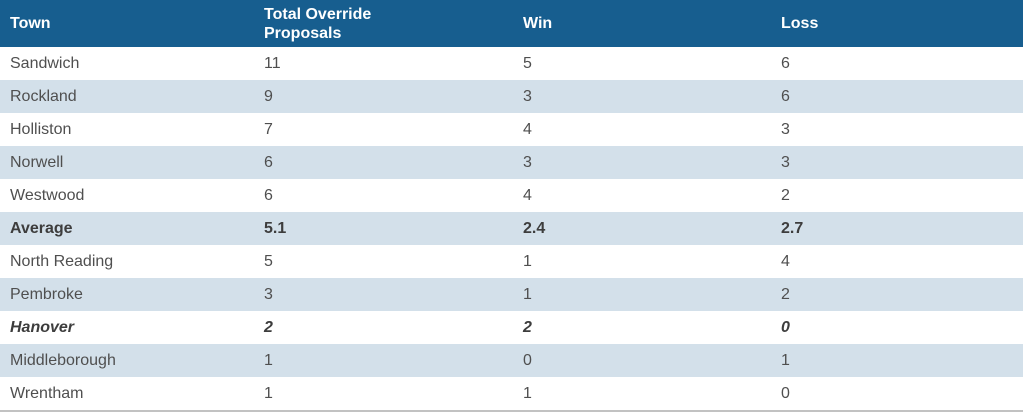 This screenshot has height=416, width=1023. Describe the element at coordinates (127, 228) in the screenshot. I see `cell-town: Average` at that location.